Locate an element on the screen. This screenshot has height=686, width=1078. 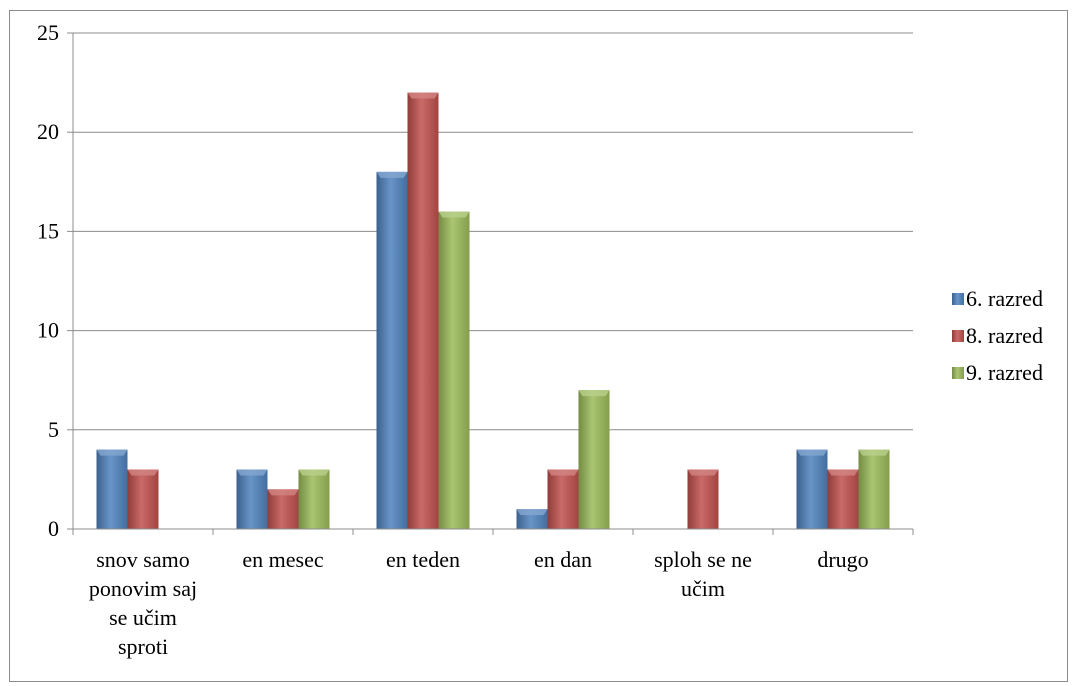
x-category-label: snov samo ponovim saj se učim sproti is located at coordinates (143, 603).